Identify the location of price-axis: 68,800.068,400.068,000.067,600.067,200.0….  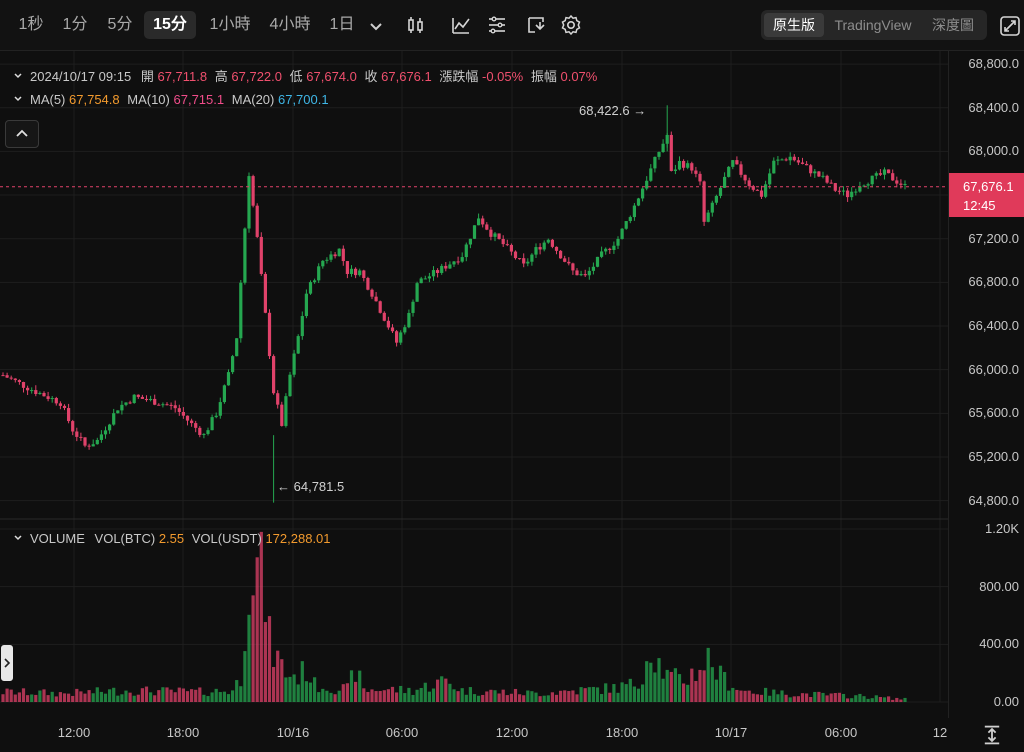
(986, 384).